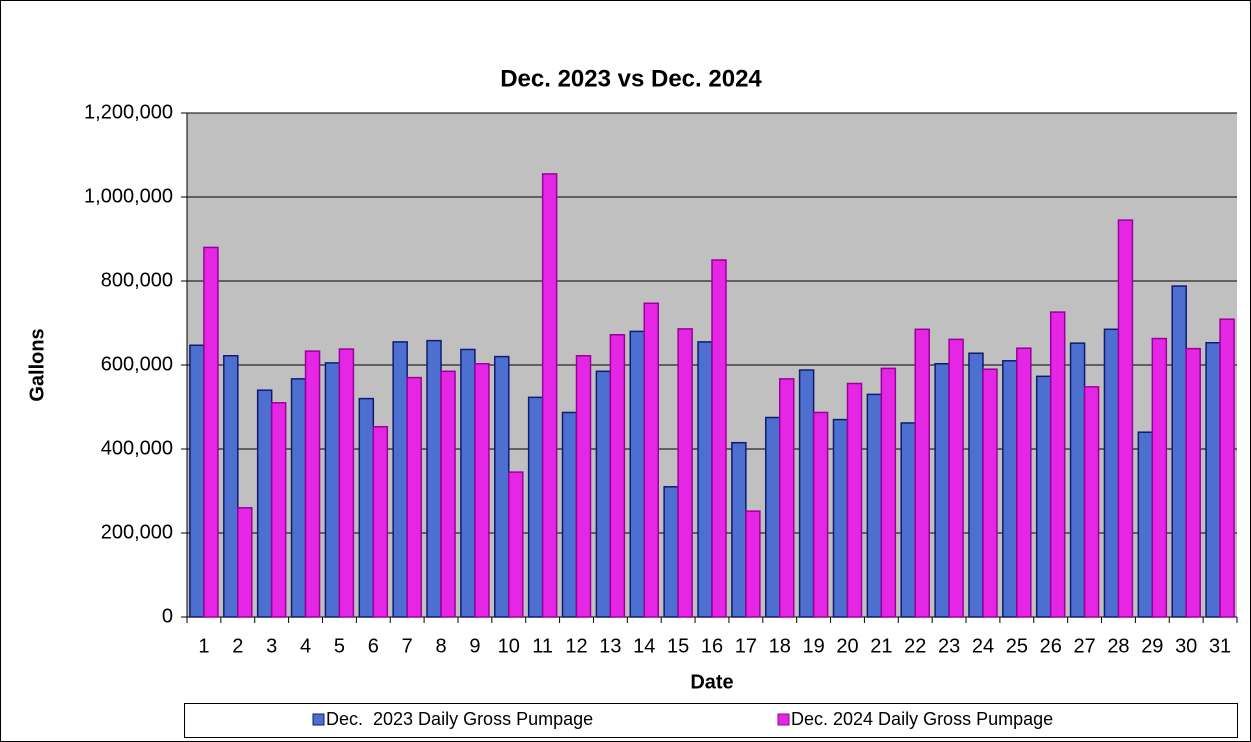 This screenshot has height=742, width=1251. What do you see at coordinates (305, 646) in the screenshot?
I see `x-tick-label: 4` at bounding box center [305, 646].